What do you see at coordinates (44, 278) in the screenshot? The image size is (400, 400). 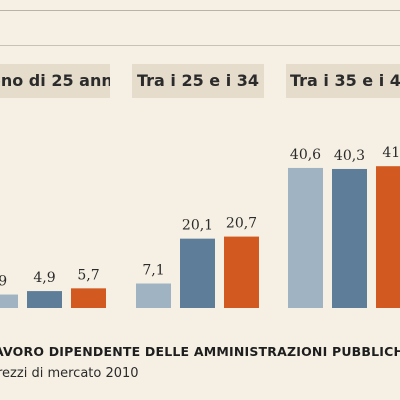 I see `value-label-group1-series2: 4,9` at bounding box center [44, 278].